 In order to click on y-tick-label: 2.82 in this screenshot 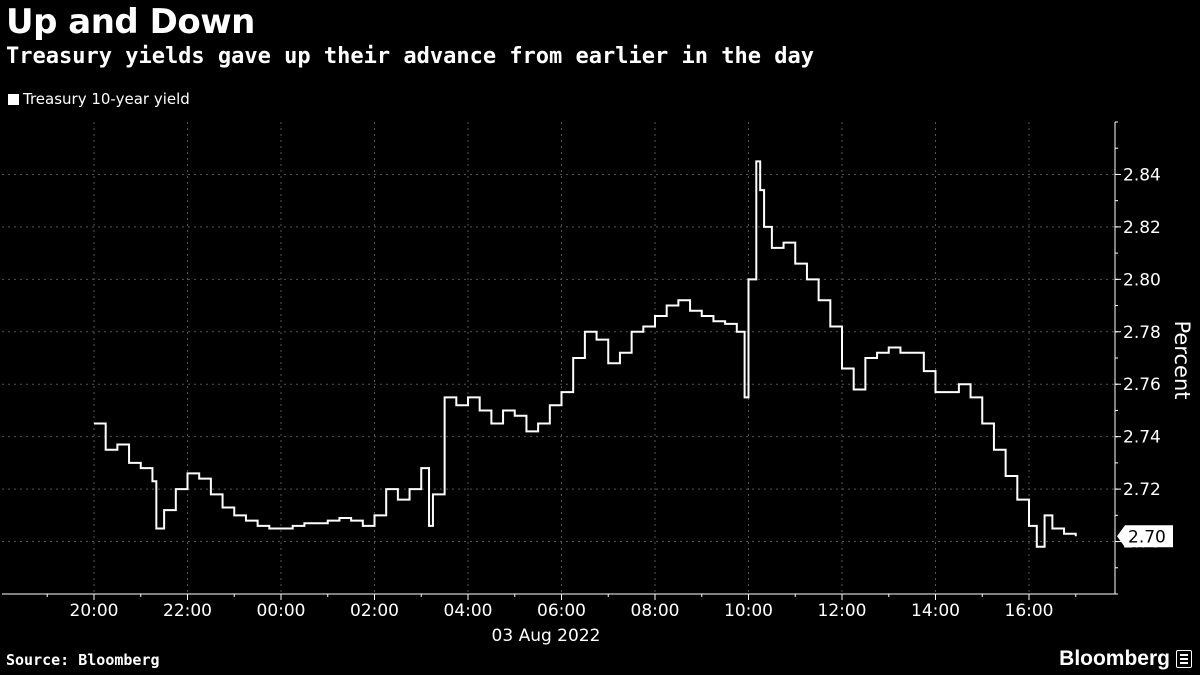, I will do `click(1142, 228)`.